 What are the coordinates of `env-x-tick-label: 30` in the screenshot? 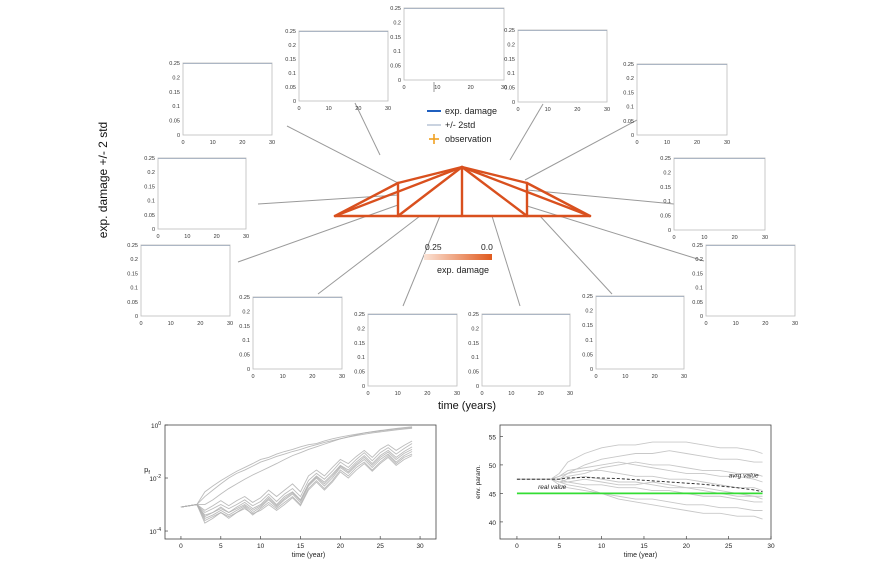 It's located at (771, 546).